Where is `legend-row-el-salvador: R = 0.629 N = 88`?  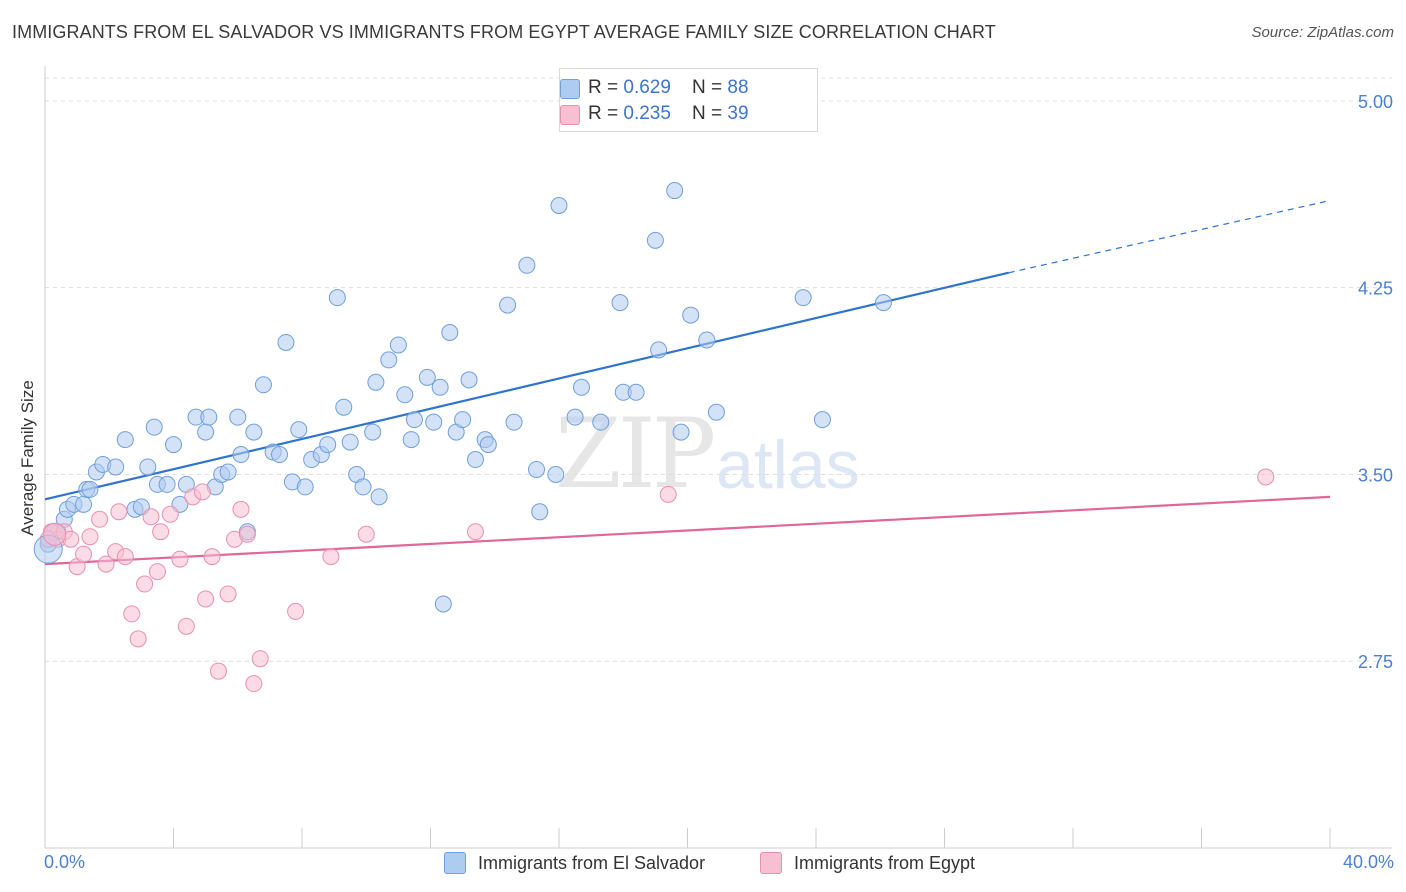
legend-row-el-salvador: R = 0.629 N = 88 is located at coordinates (654, 88).